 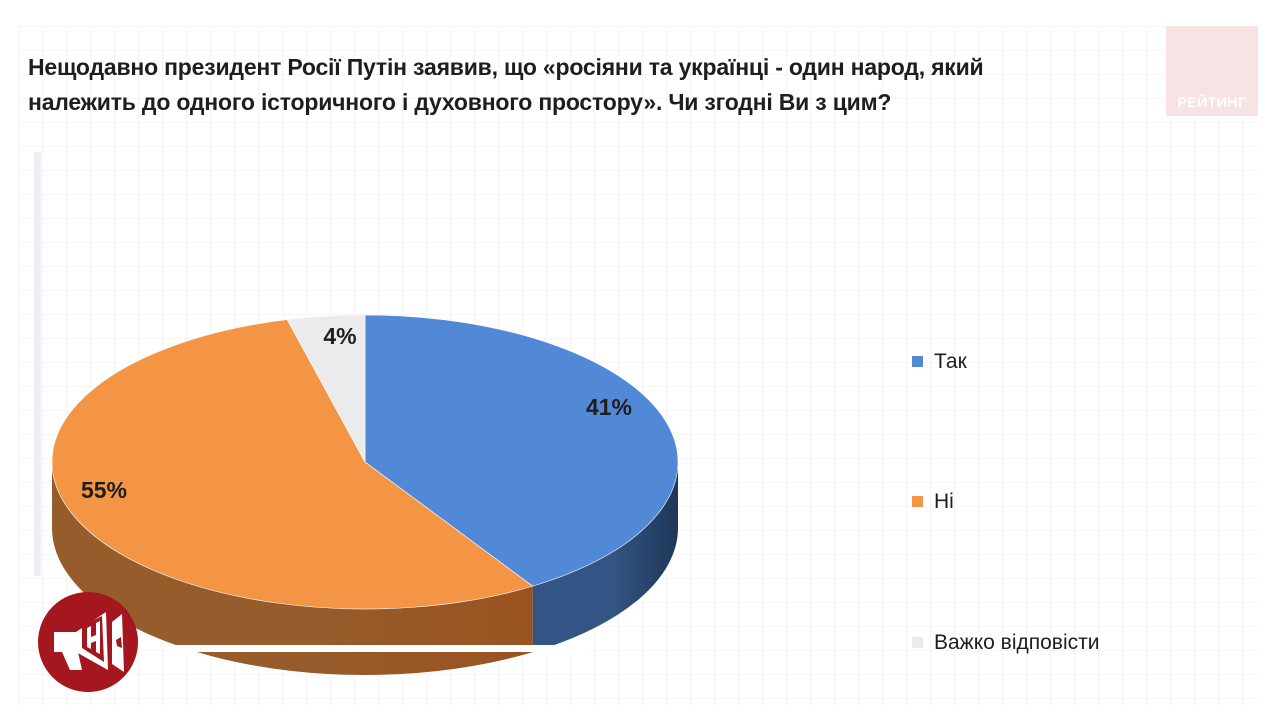 I want to click on legend-label-1: Ні, so click(x=944, y=501).